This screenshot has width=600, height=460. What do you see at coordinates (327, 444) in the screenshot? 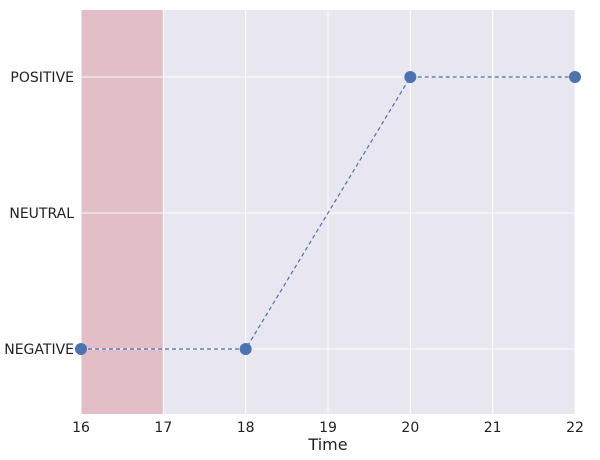
I see `x-axis-label: Time` at bounding box center [327, 444].